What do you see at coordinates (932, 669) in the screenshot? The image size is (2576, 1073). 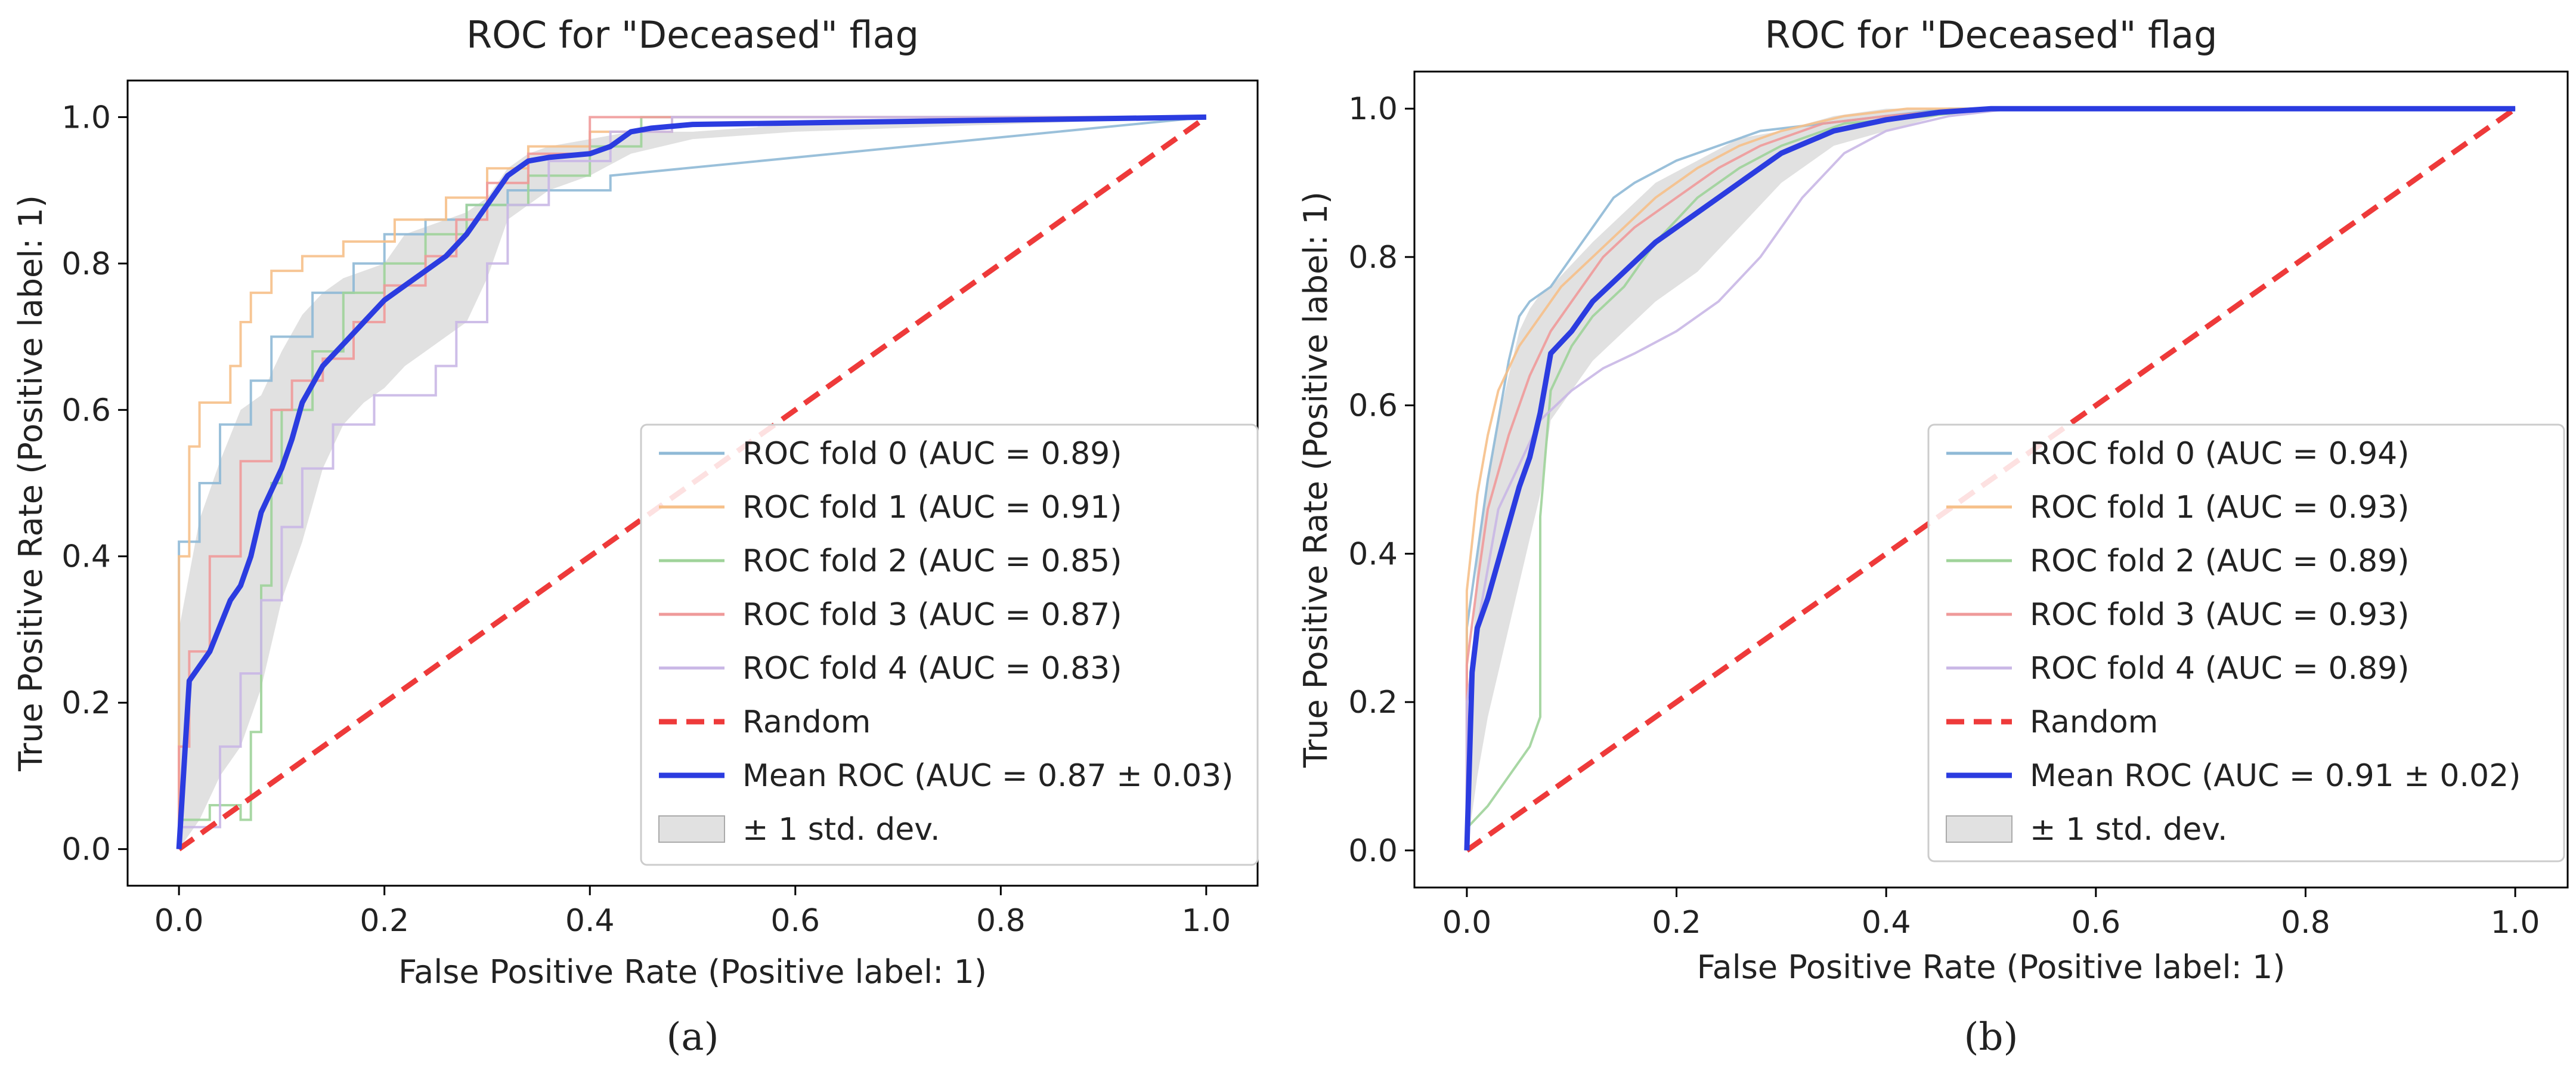 I see `legend-label-fold4: ROC fold 4 (AUC = 0.83)` at bounding box center [932, 669].